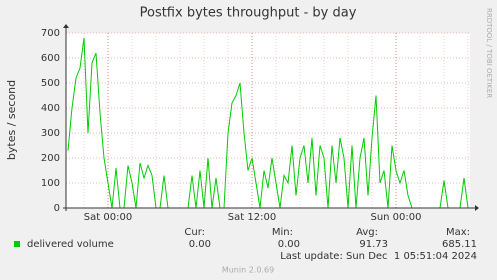 The image size is (497, 280). Describe the element at coordinates (50, 33) in the screenshot. I see `y-tick-label: 700` at that location.